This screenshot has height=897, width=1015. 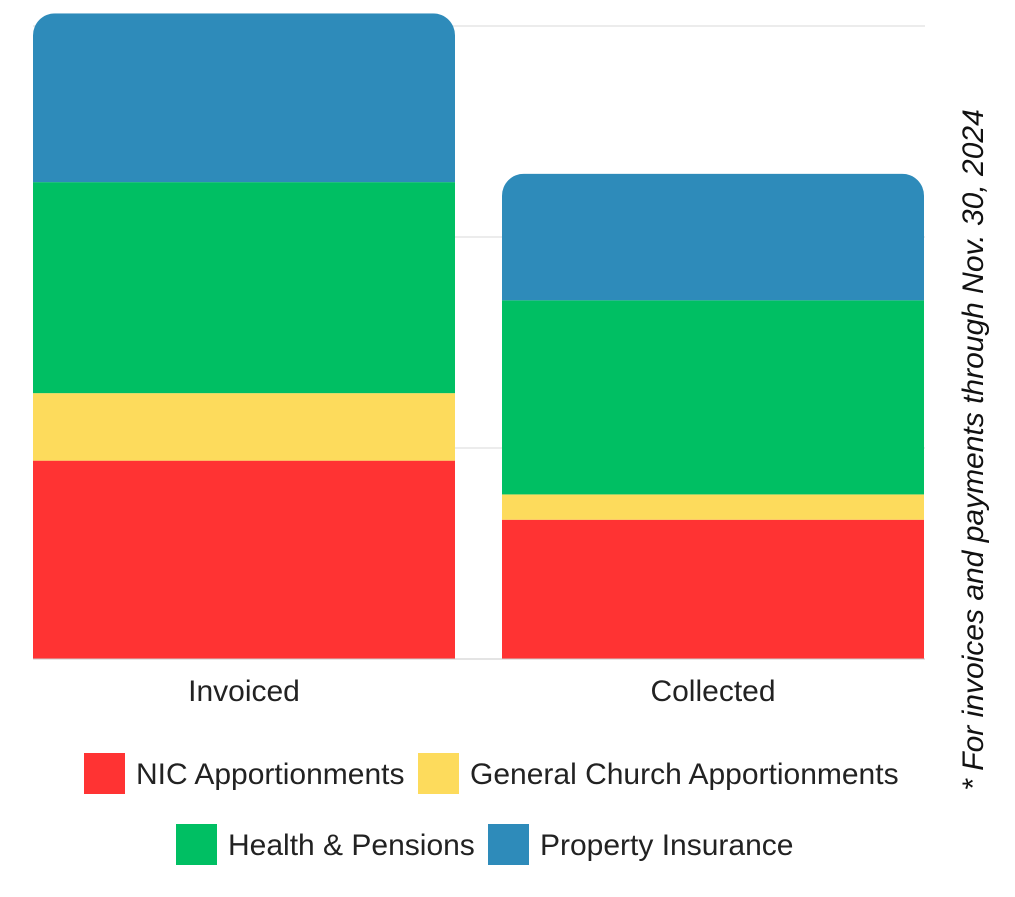 I want to click on legend-label: Health & Pensions, so click(x=351, y=845).